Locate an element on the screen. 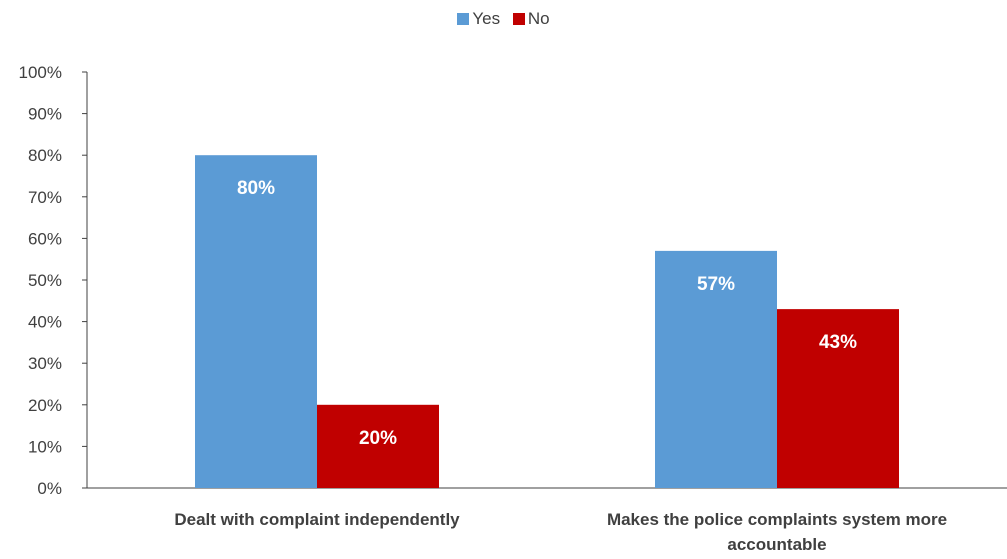 The width and height of the screenshot is (1007, 559). data-label-yes-1: 80% is located at coordinates (256, 188).